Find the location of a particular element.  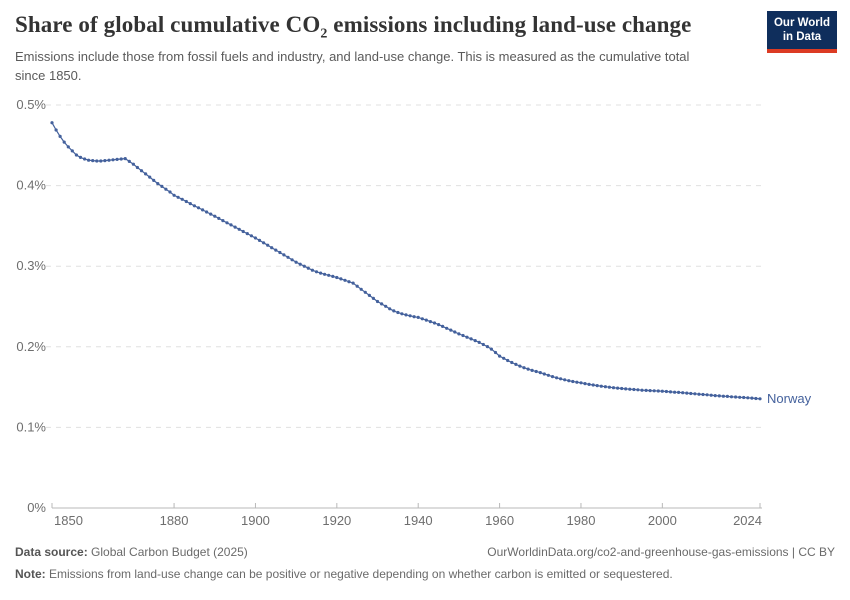

y-tick-label: 0.4% is located at coordinates (31, 185).